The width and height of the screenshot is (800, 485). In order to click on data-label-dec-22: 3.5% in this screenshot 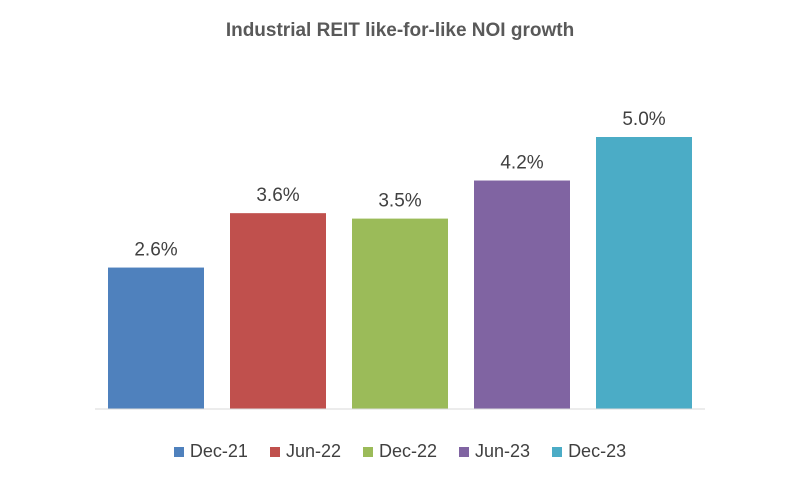, I will do `click(399, 201)`.